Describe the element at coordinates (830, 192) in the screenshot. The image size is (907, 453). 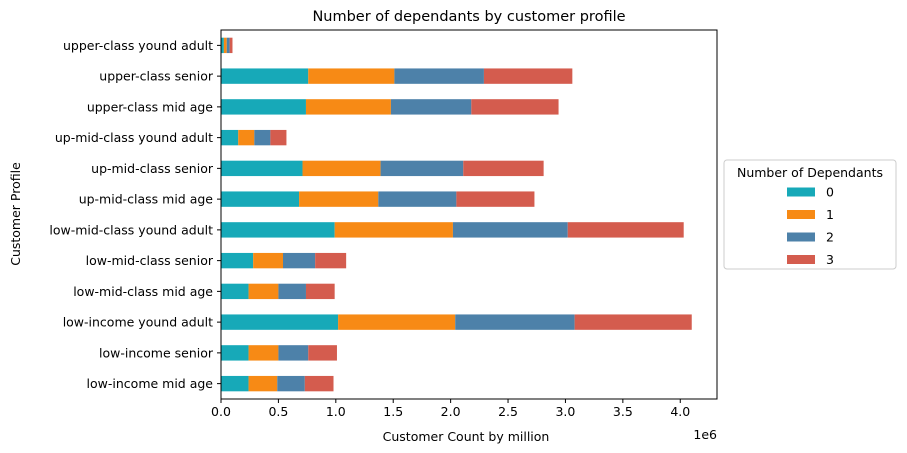
I see `legend-label-0: 0` at that location.